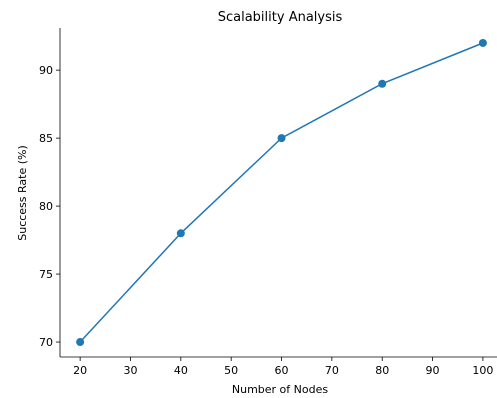 Image resolution: width=497 pixels, height=398 pixels. I want to click on y-axis-label: Success Rate (%), so click(22, 193).